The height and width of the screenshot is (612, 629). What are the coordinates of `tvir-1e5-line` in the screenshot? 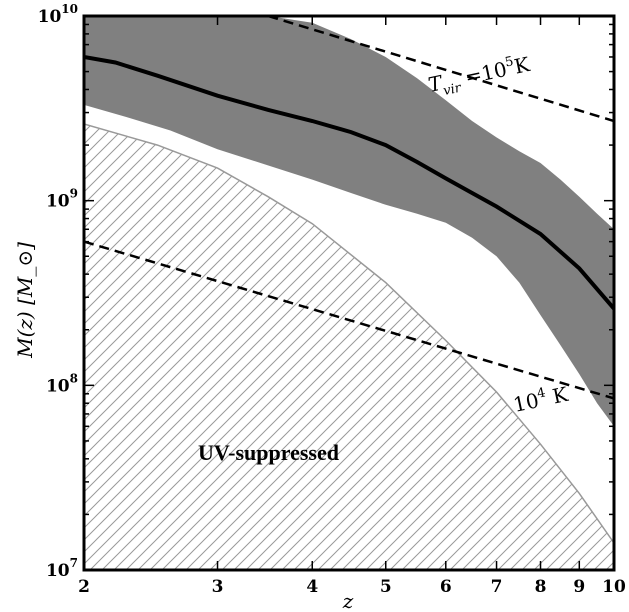 It's located at (440, 69).